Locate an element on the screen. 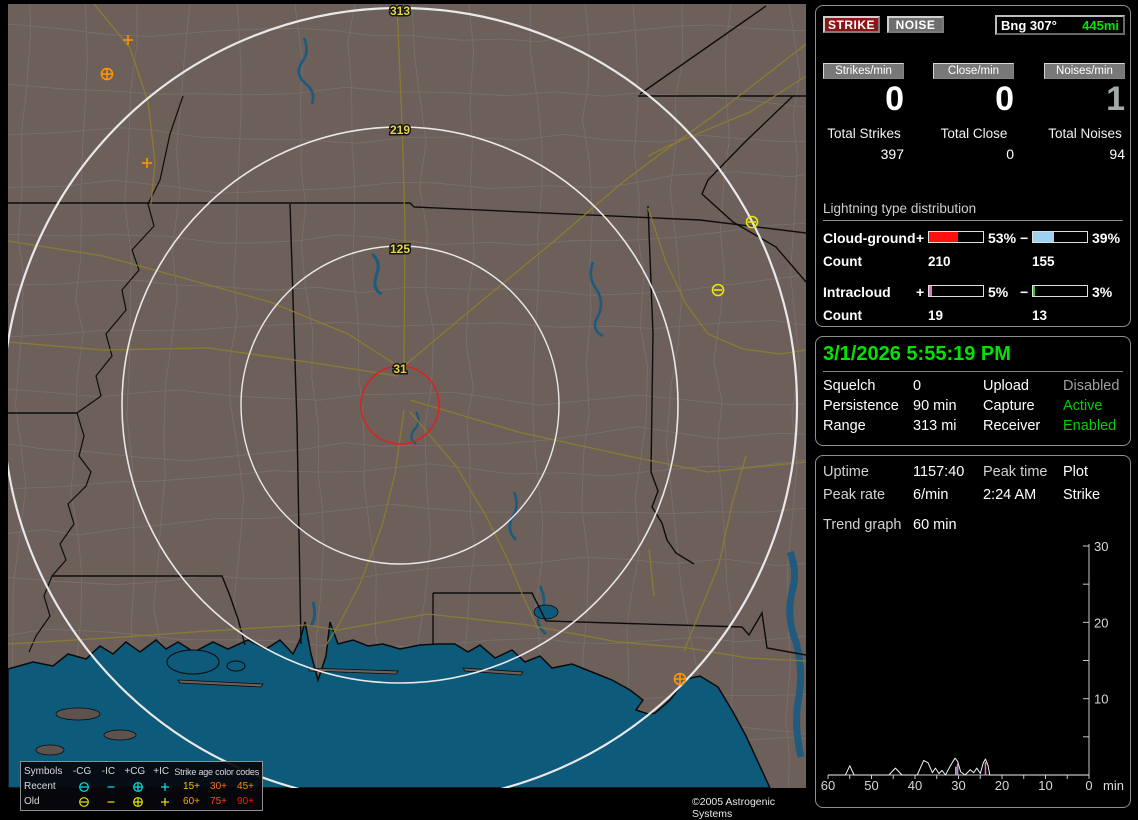  plot-label: Plot is located at coordinates (1075, 472).